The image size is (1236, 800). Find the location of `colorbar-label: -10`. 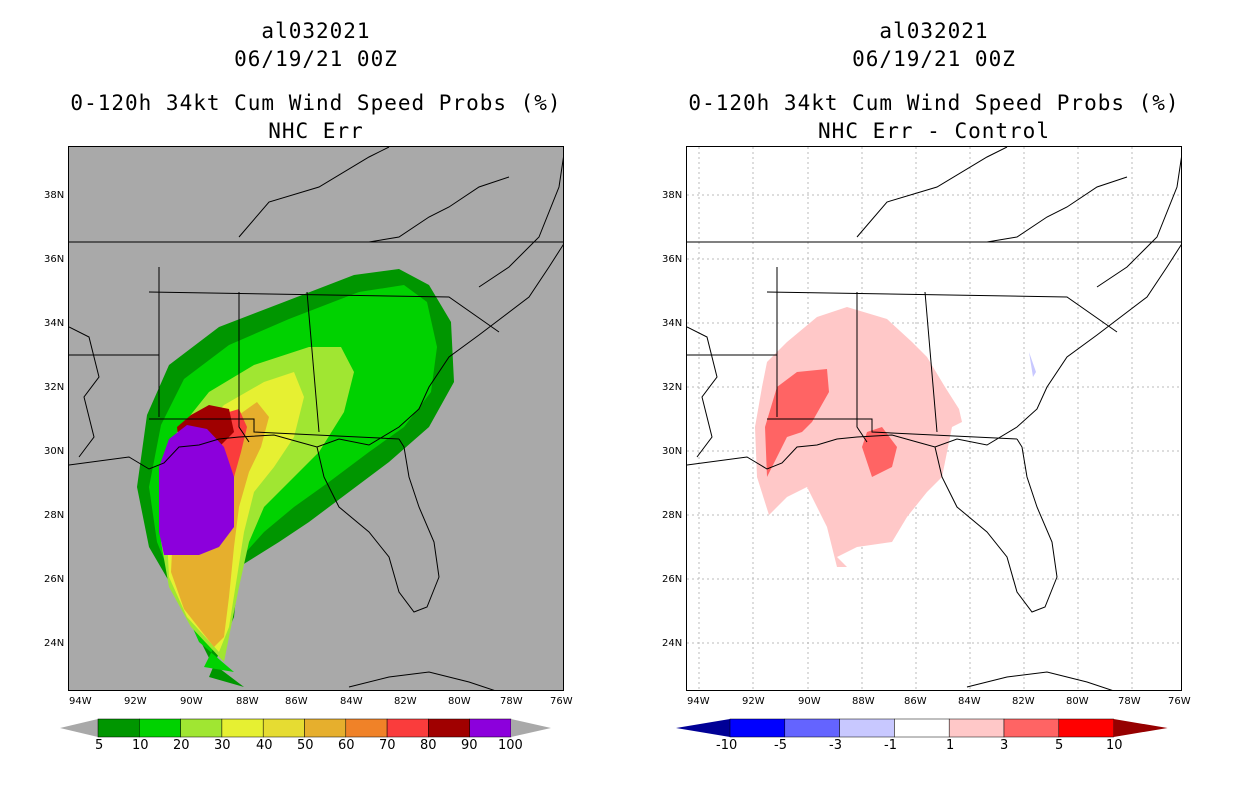

colorbar-label: -10 is located at coordinates (727, 745).